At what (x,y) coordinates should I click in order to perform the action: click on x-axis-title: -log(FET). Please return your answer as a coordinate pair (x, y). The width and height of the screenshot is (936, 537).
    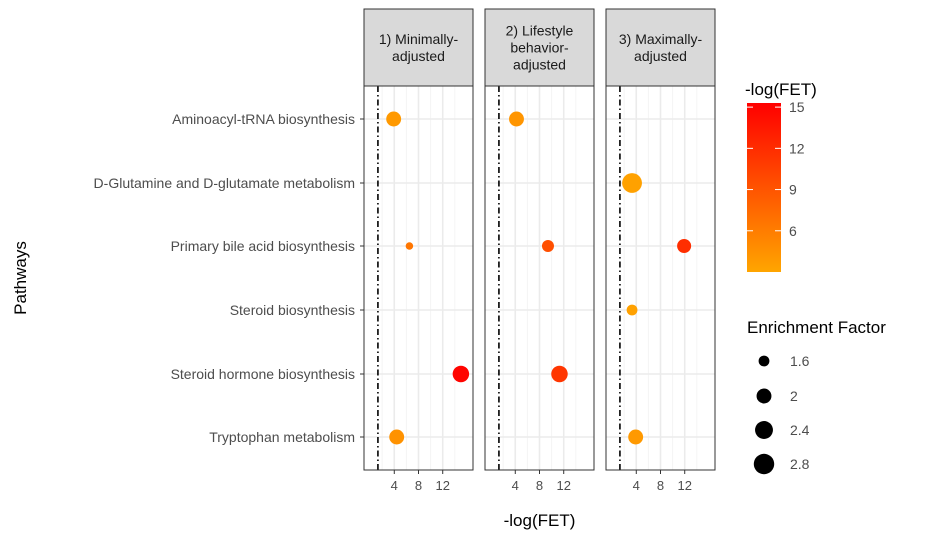
    Looking at the image, I should click on (540, 520).